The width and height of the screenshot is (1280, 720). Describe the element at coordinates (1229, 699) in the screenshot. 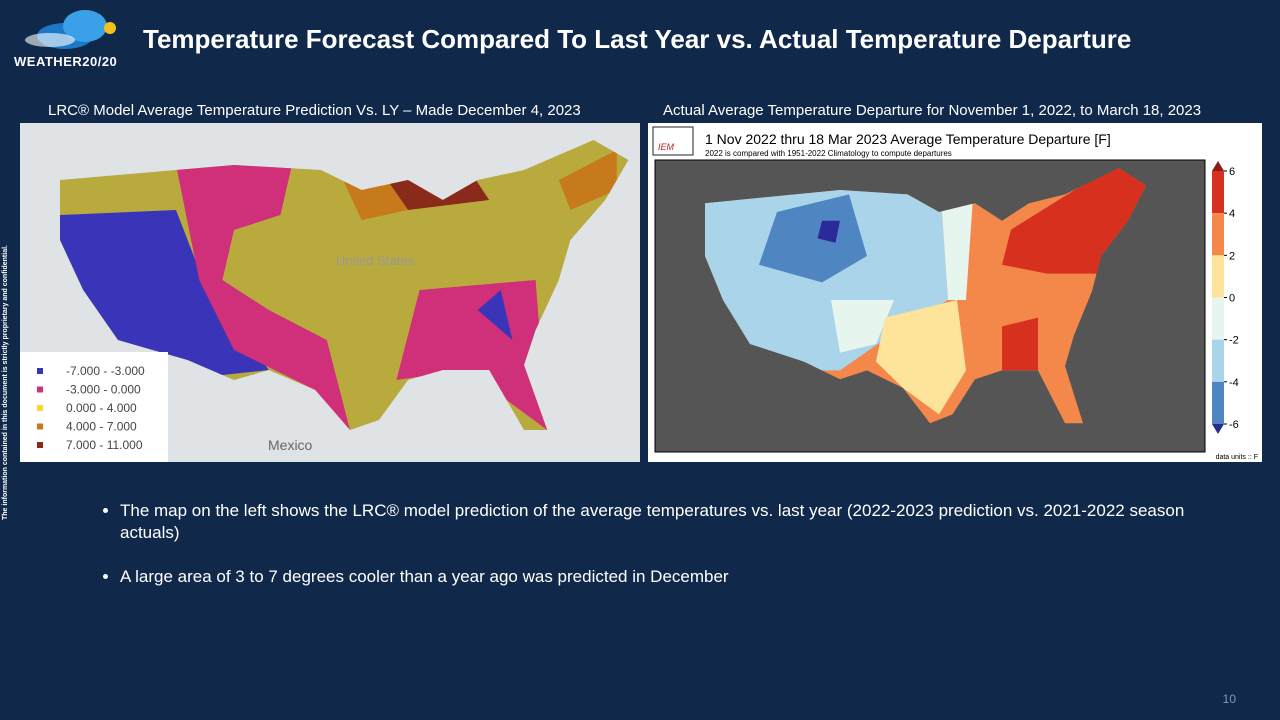

I see `page-number: 10` at that location.